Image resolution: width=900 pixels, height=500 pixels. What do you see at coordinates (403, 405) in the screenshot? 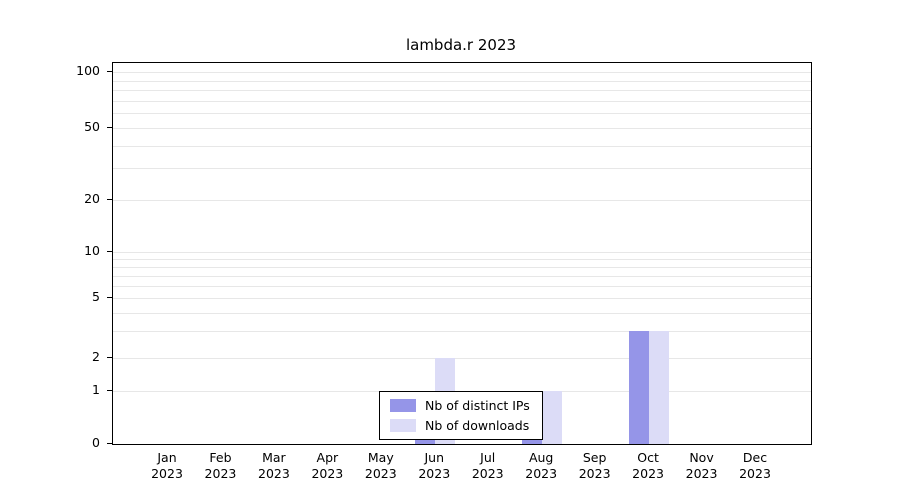
I see `legend-swatch-distinct-ips` at bounding box center [403, 405].